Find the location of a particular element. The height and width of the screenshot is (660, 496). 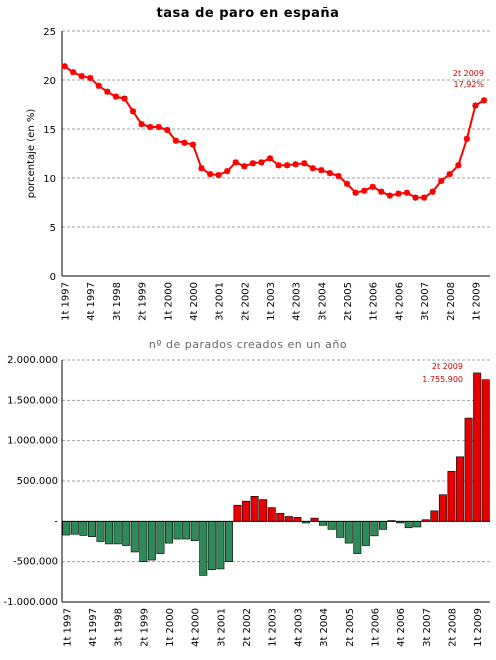

x-tick-label: 3t 2001 is located at coordinates (220, 301).